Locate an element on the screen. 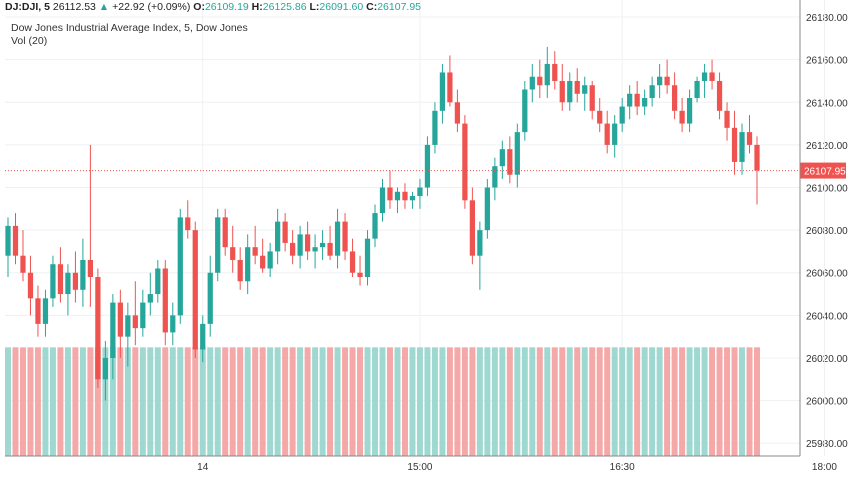 The height and width of the screenshot is (490, 852). change-value: +22.92 (+0.09%) is located at coordinates (151, 7).